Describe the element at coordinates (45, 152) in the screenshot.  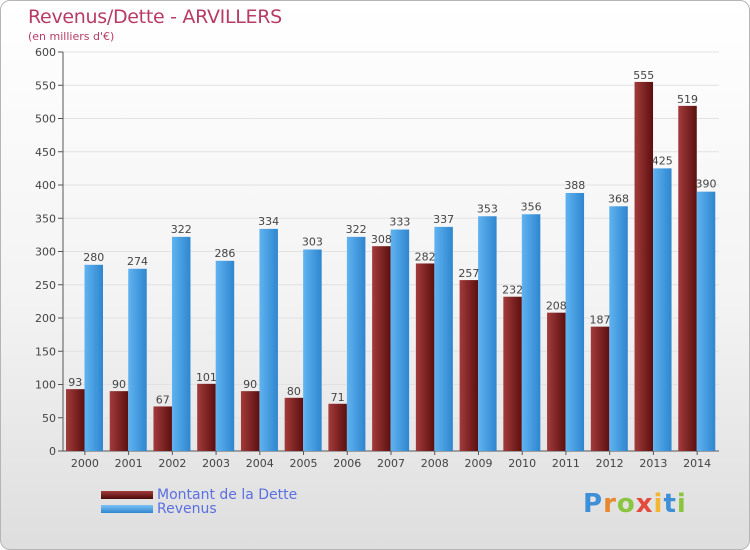
I see `y-tick-label: 450` at that location.